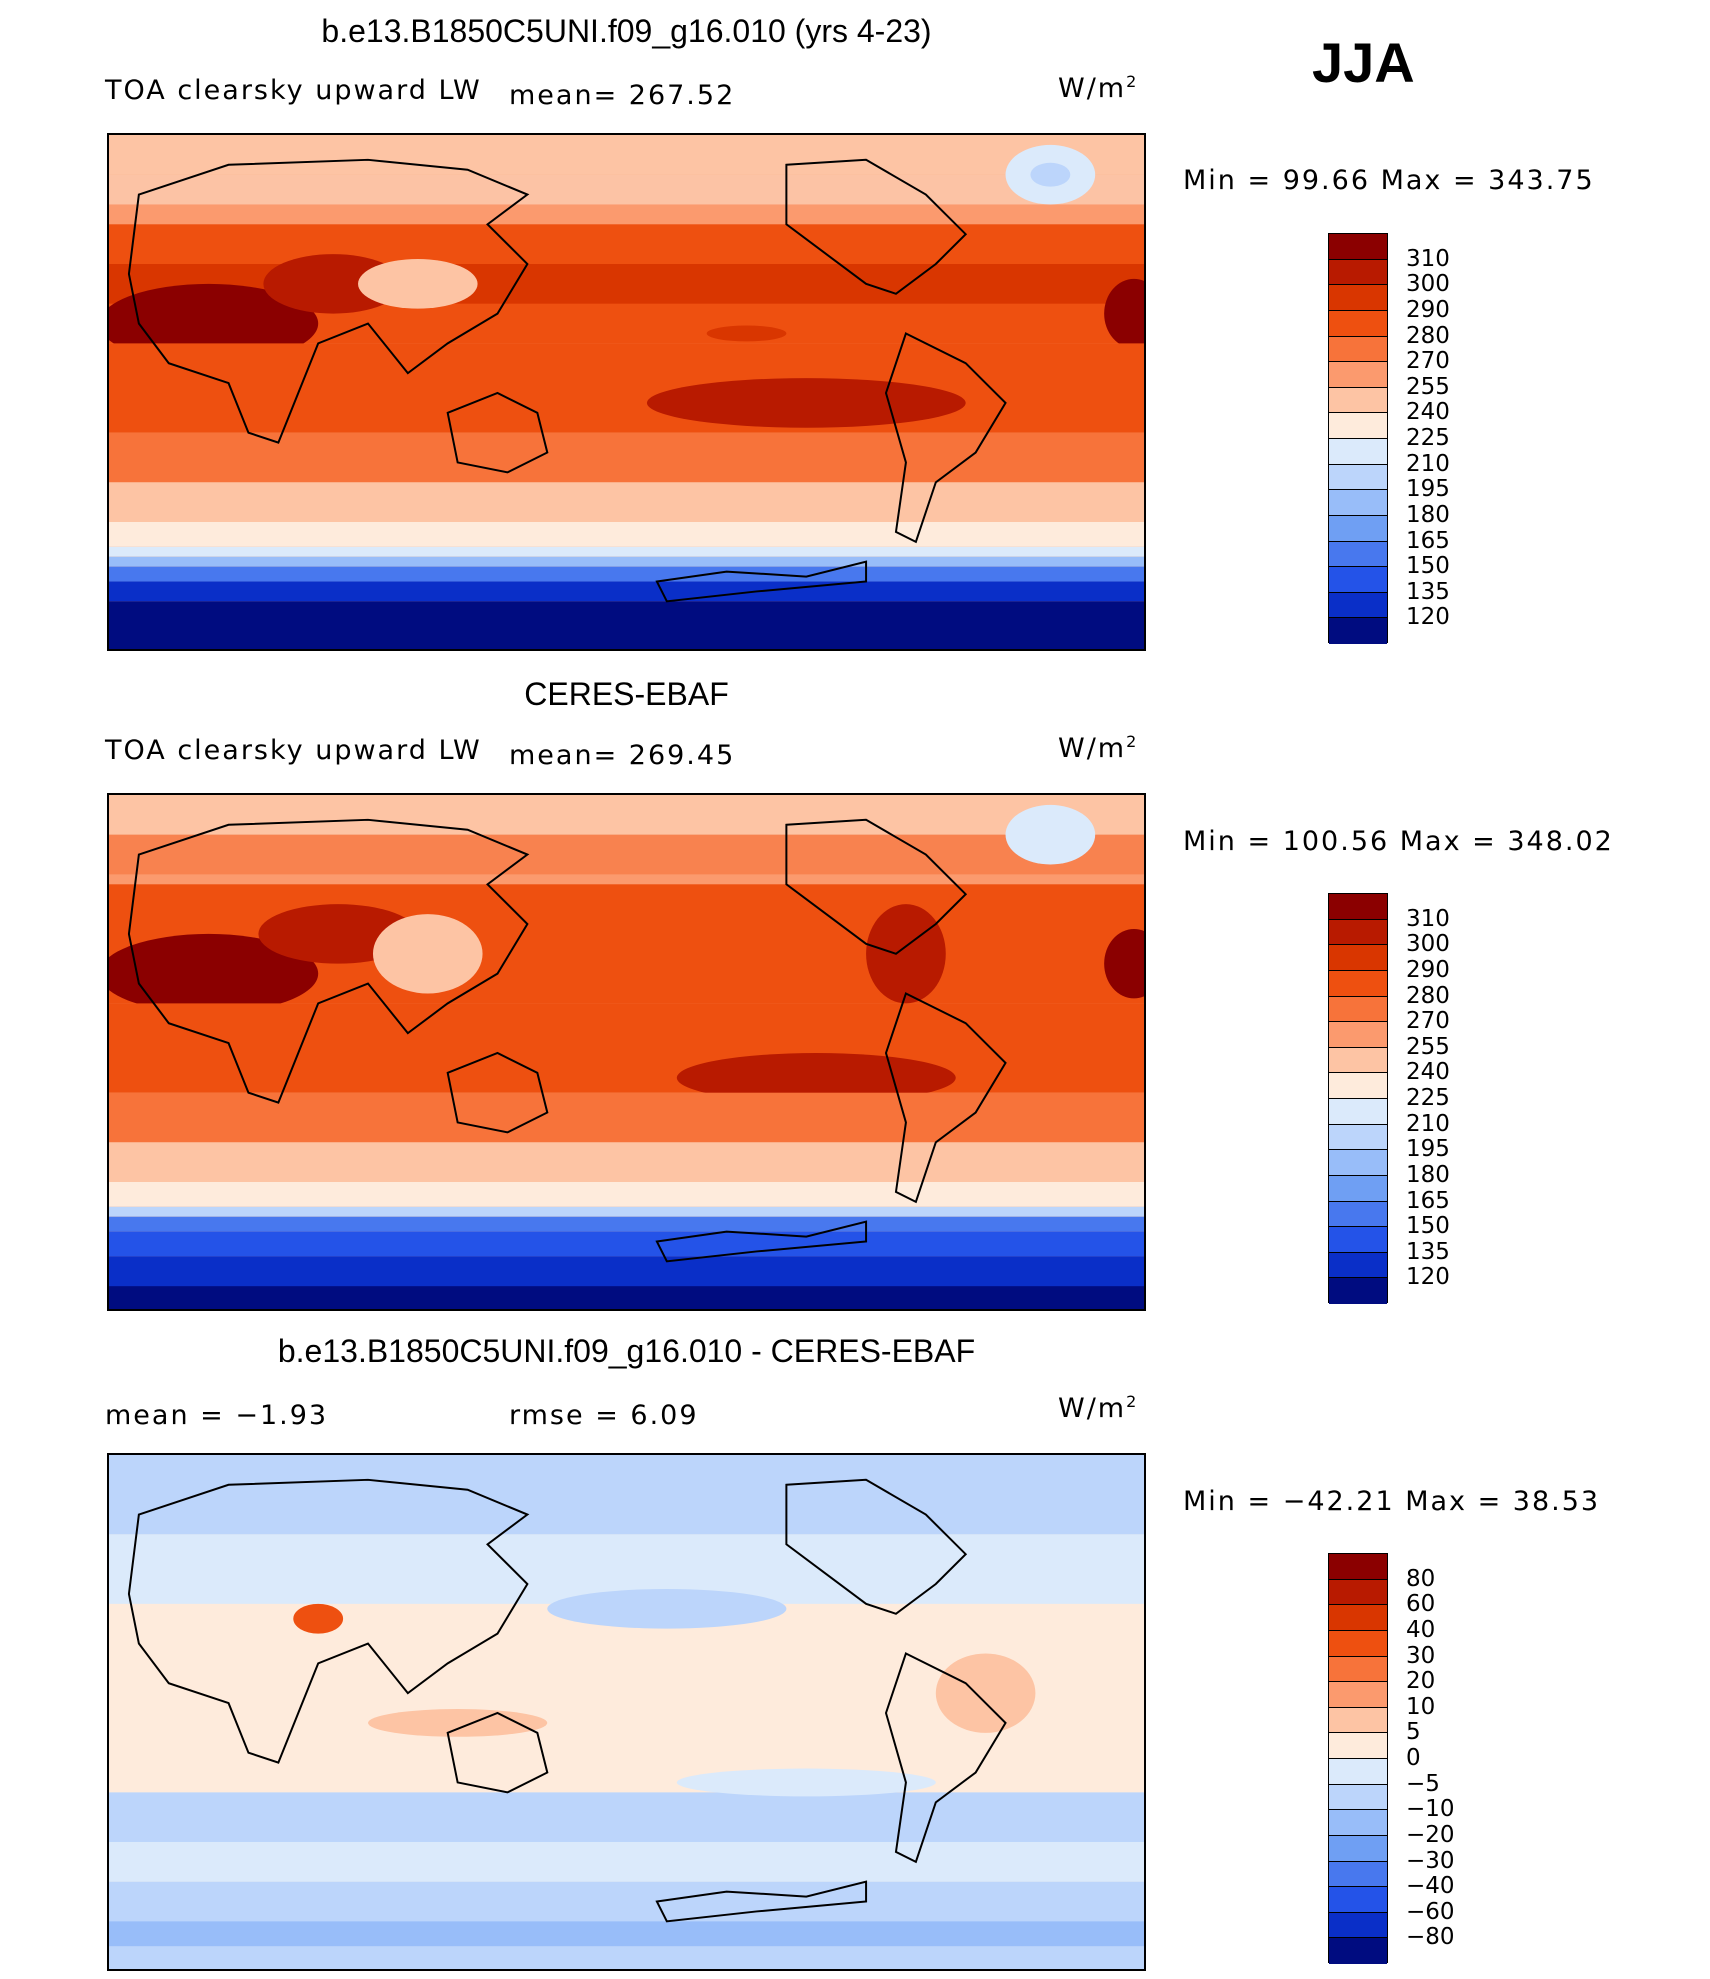 This screenshot has height=1979, width=1710. What do you see at coordinates (1097, 748) in the screenshot?
I see `panel2-units: W/m2` at bounding box center [1097, 748].